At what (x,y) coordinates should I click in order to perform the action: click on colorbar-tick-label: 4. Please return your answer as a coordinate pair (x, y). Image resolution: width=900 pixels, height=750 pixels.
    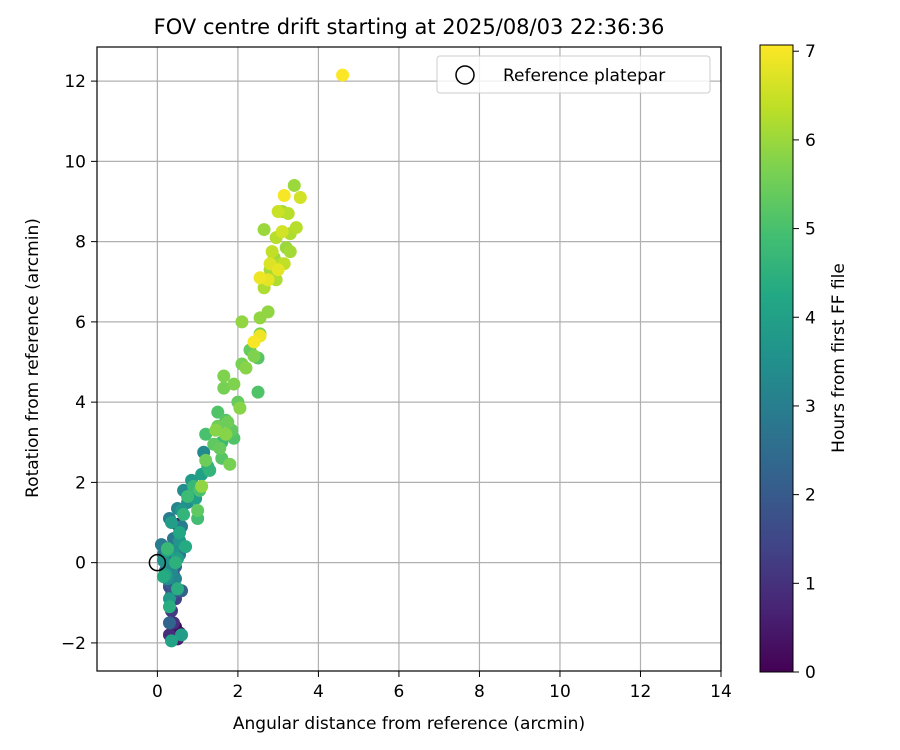
    Looking at the image, I should click on (810, 318).